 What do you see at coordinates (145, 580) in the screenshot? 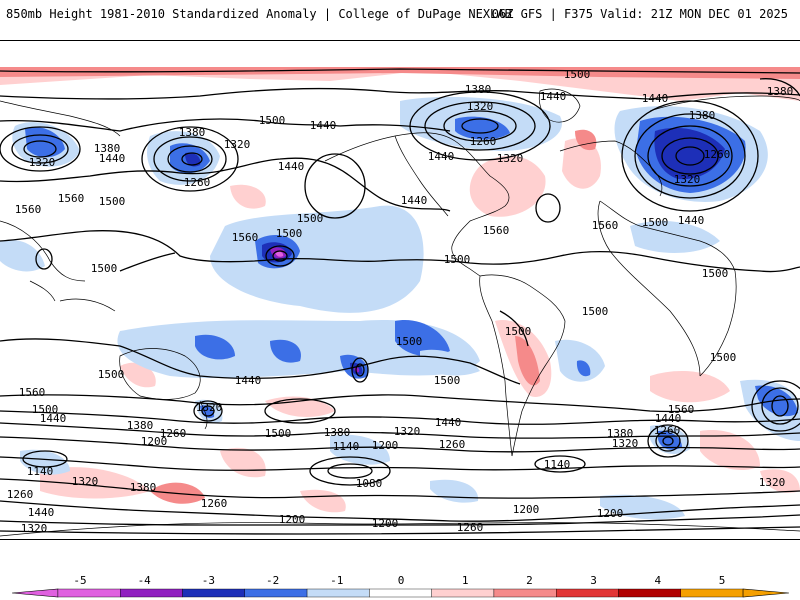
I see `colorbar-tick: -4` at bounding box center [145, 580].